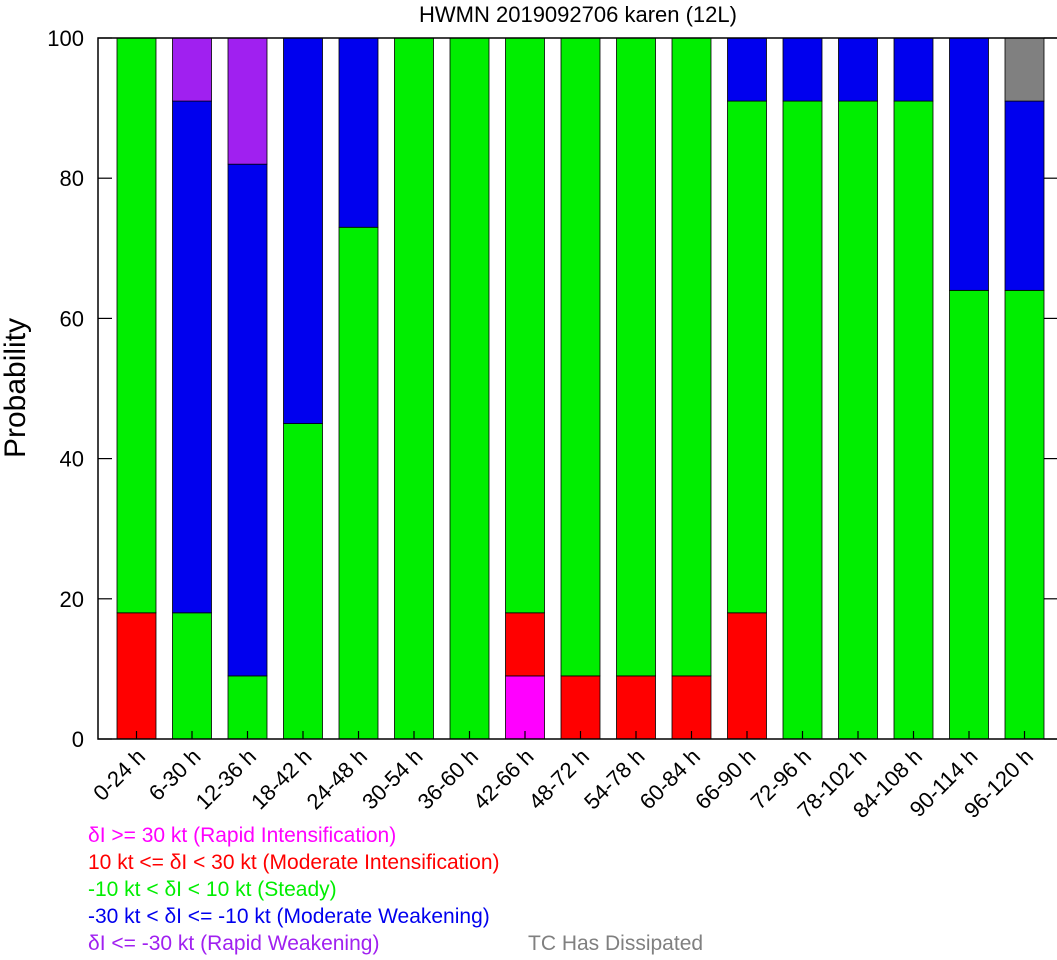 This screenshot has height=960, width=1057. I want to click on x-tick-label: 48-72 h, so click(559, 779).